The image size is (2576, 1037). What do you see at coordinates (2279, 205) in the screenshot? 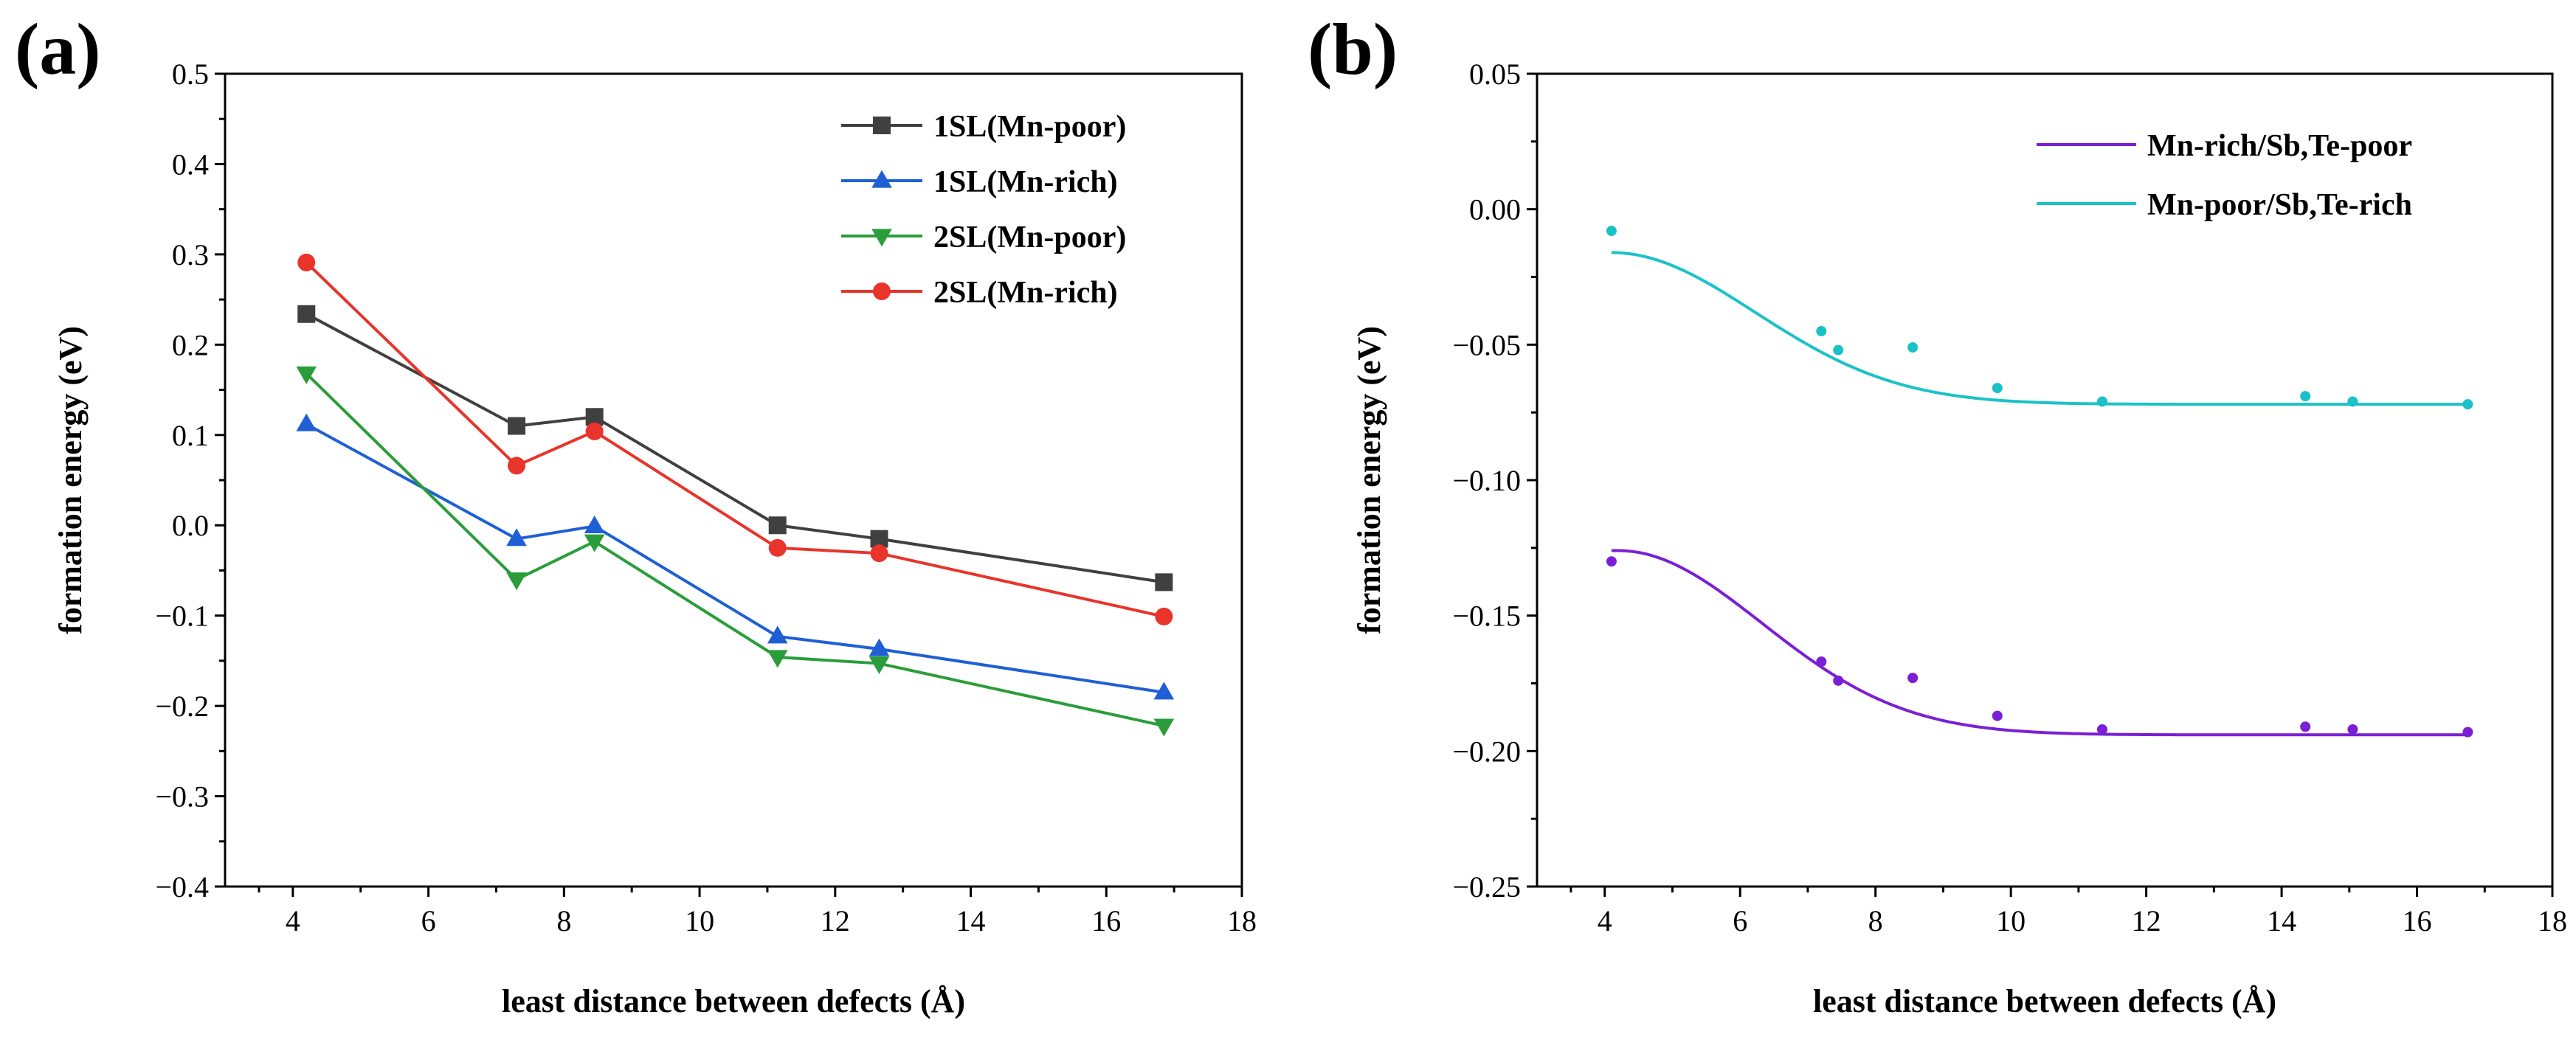
I see `legend-label: Mn-poor/Sb,Te-rich` at bounding box center [2279, 205].